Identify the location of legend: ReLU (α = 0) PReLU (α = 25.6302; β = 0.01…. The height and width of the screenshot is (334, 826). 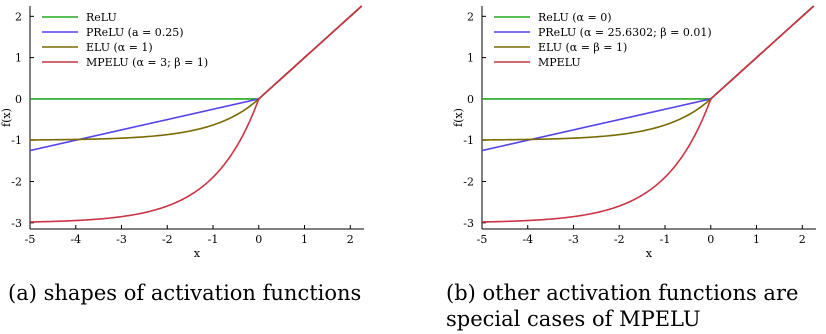
(603, 40).